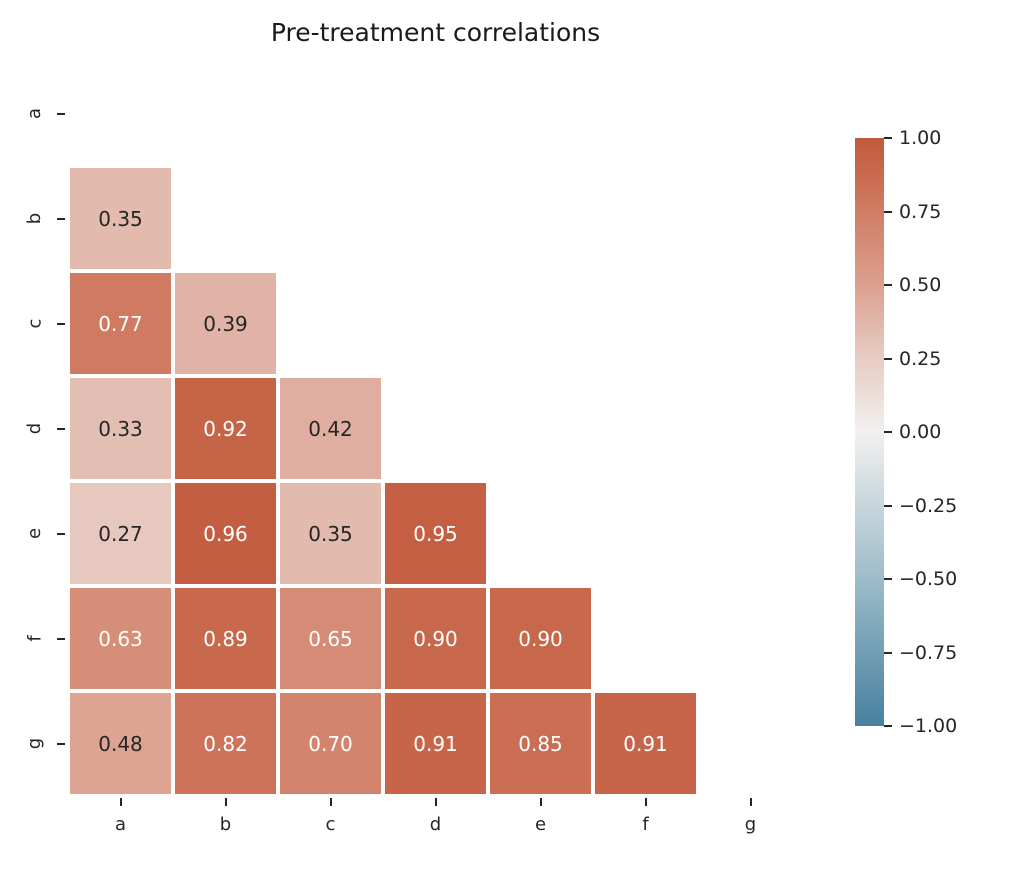 The height and width of the screenshot is (869, 1010). Describe the element at coordinates (888, 358) in the screenshot. I see `colorbar-tick-0.25` at that location.